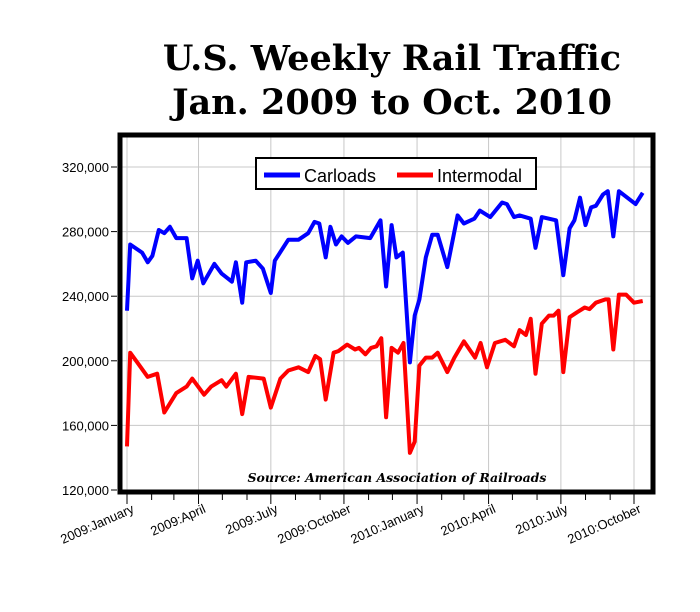 Image resolution: width=700 pixels, height=612 pixels. Describe the element at coordinates (541, 519) in the screenshot. I see `x-tick-label: 2010:July` at that location.